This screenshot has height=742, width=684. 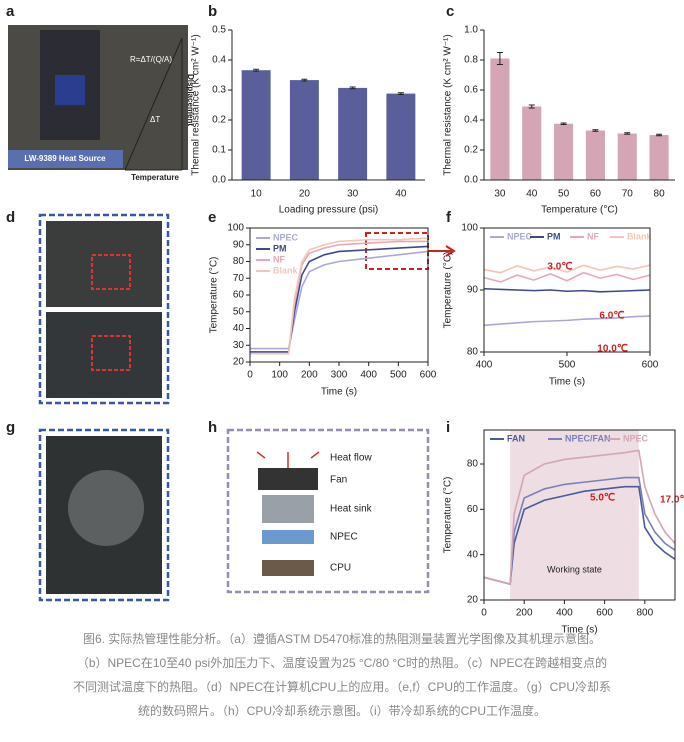 What do you see at coordinates (106, 508) in the screenshot?
I see `fan` at bounding box center [106, 508].